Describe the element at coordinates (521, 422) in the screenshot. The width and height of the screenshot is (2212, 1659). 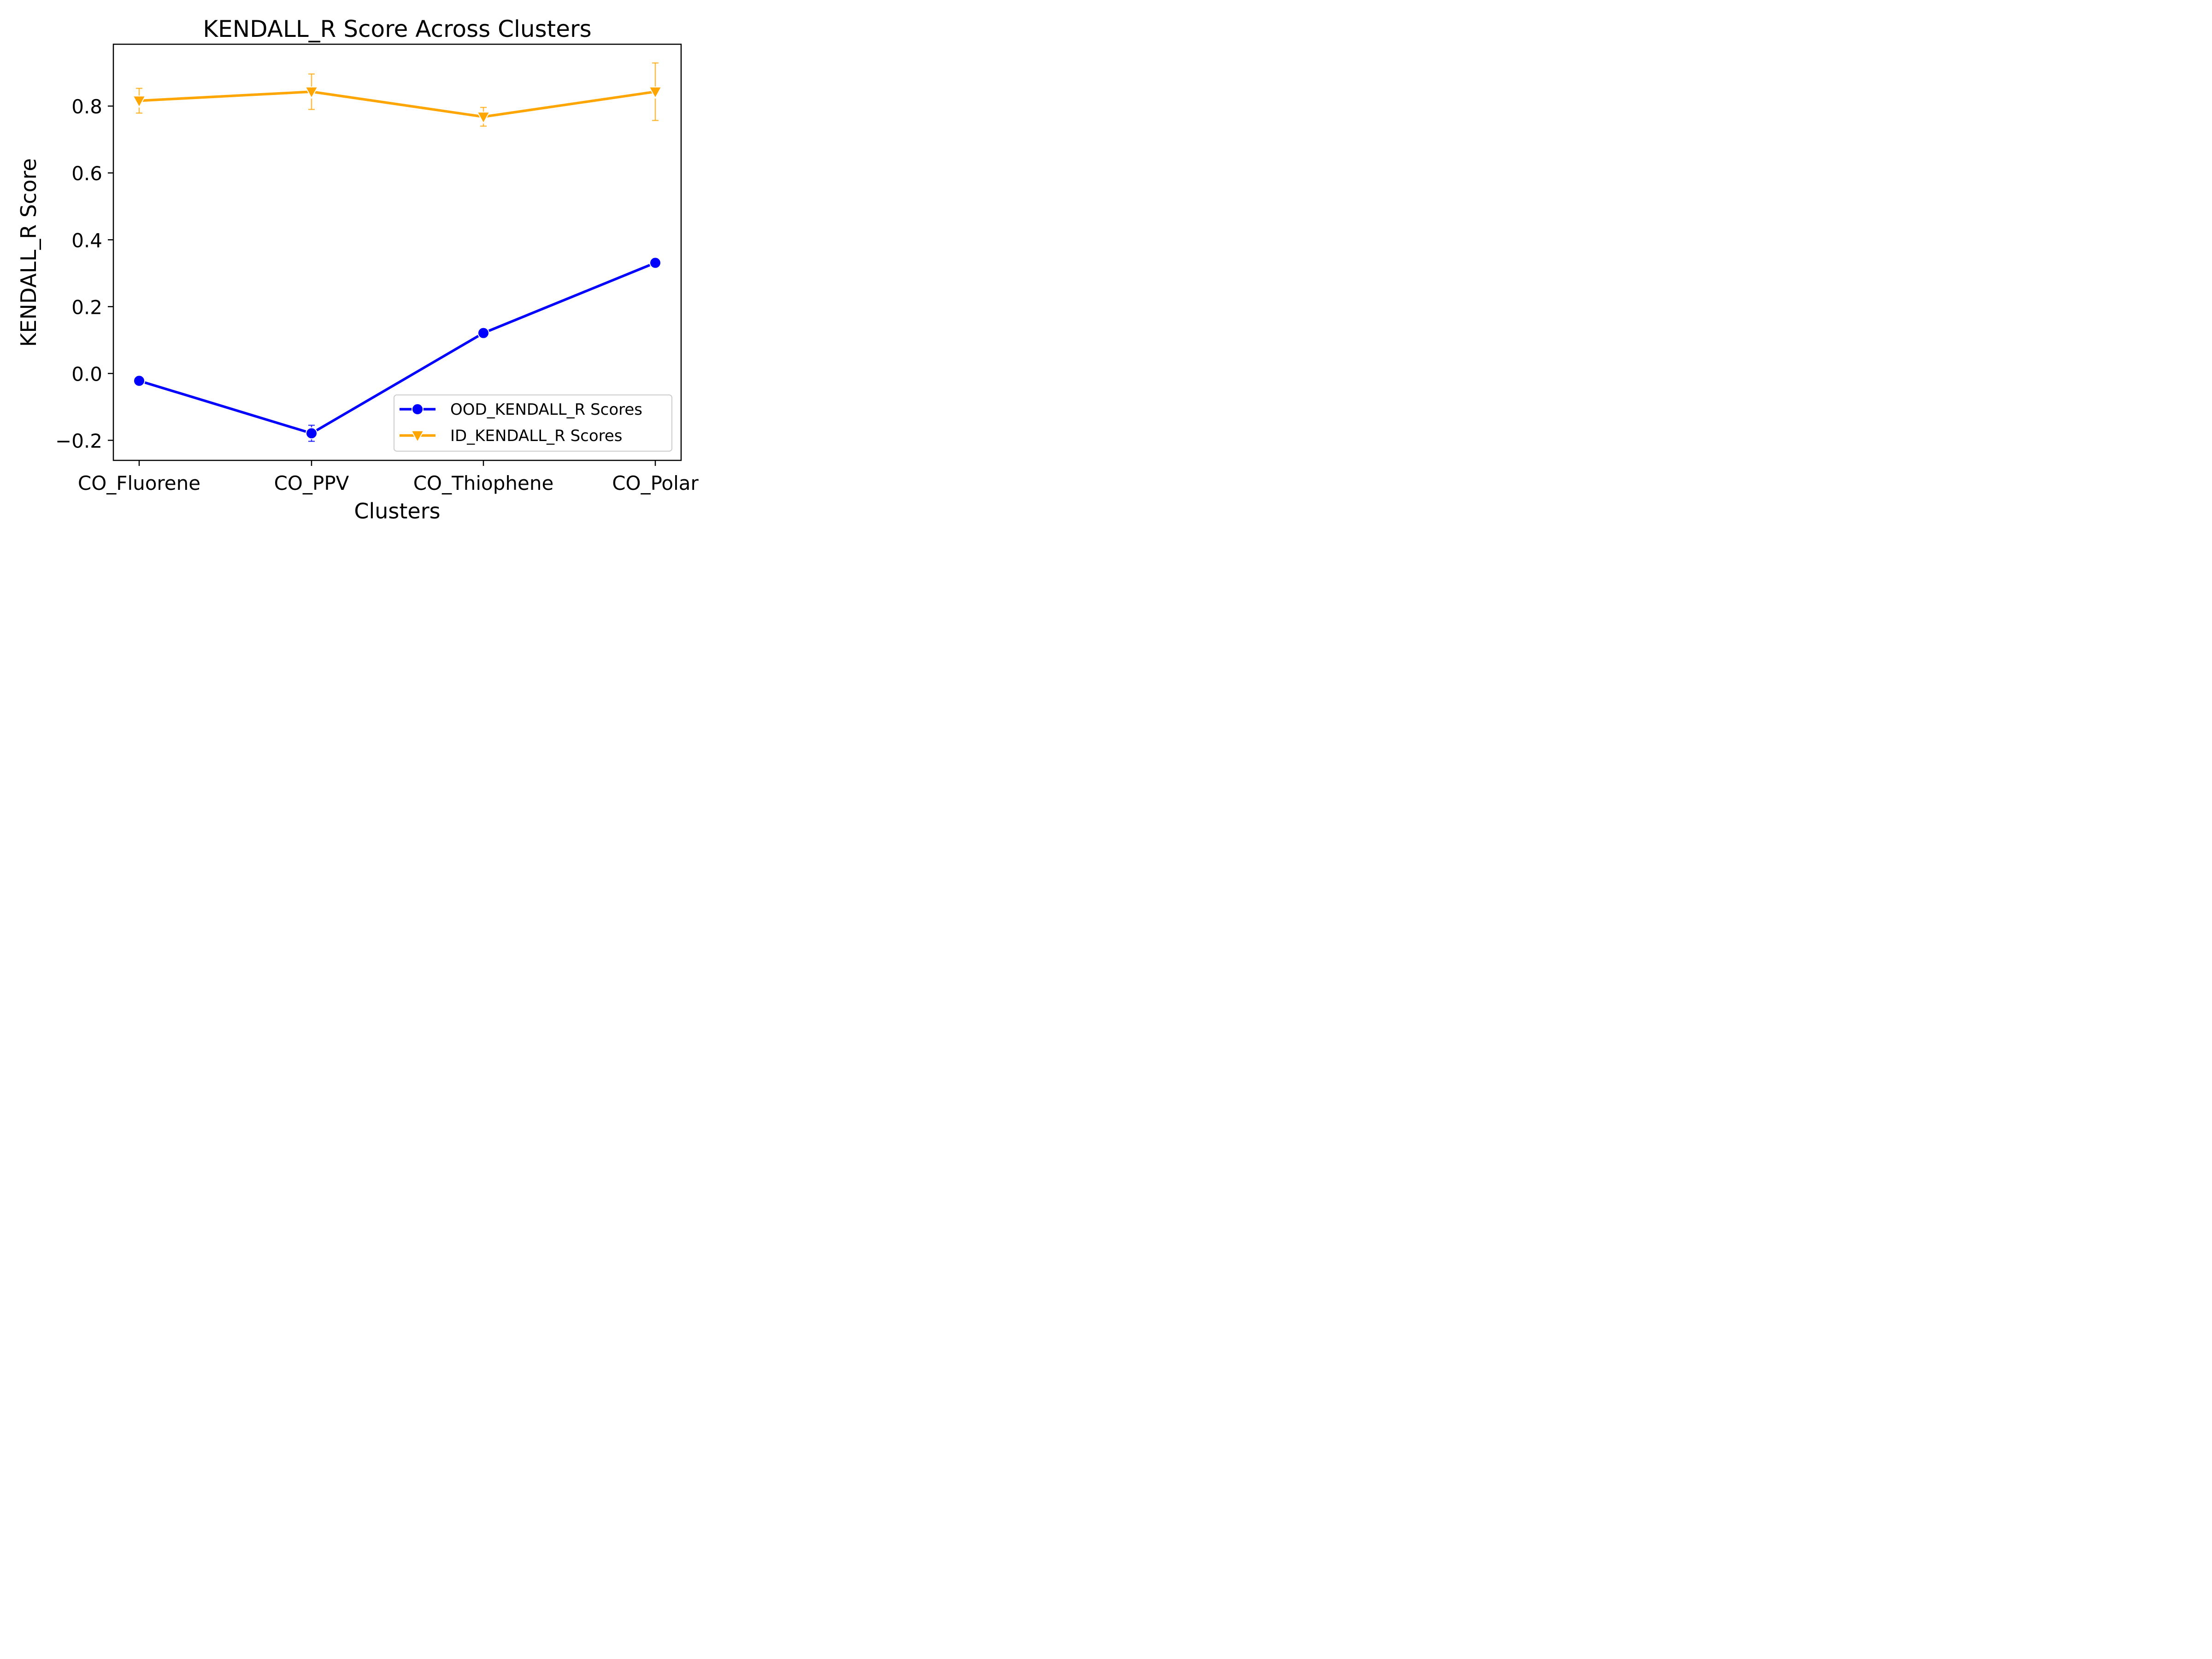
I see `legend-items: OOD_KENDALL_R Scores ID_KENDALL_R Scores` at that location.